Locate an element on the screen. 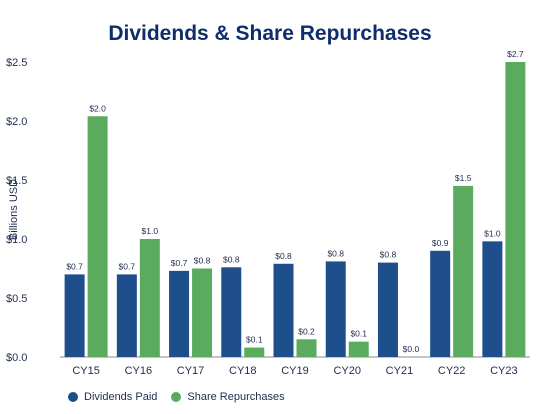 The width and height of the screenshot is (540, 414). y-tick-label: $2.5 is located at coordinates (16, 63).